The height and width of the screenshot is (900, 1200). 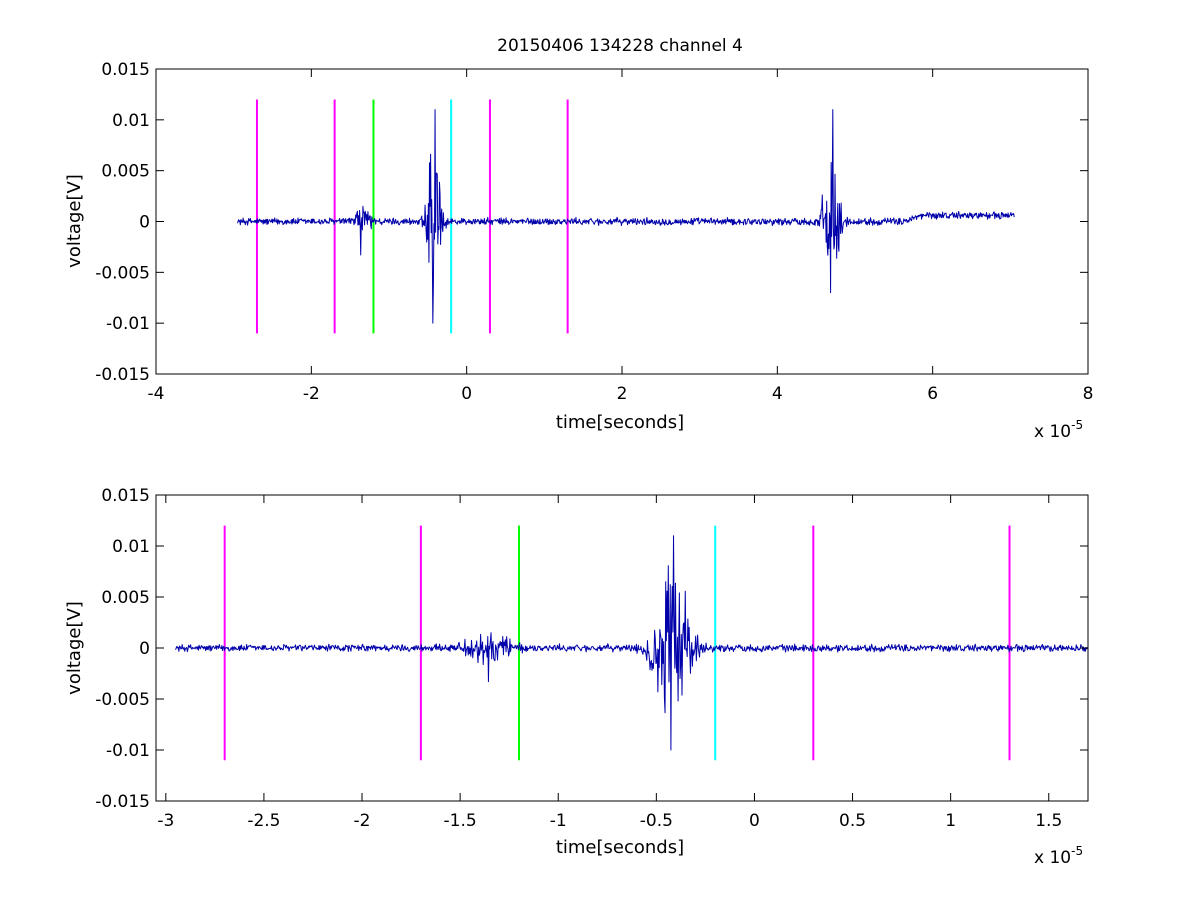 I want to click on bottom-plot-y-tick-label: -0.015, so click(x=122, y=802).